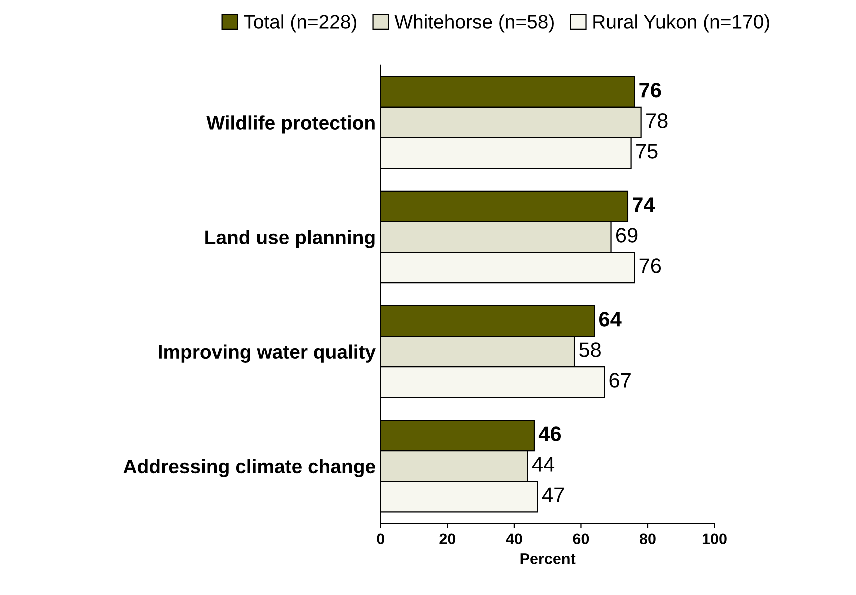 This screenshot has width=856, height=595. Describe the element at coordinates (590, 350) in the screenshot. I see `data-label: 58` at that location.